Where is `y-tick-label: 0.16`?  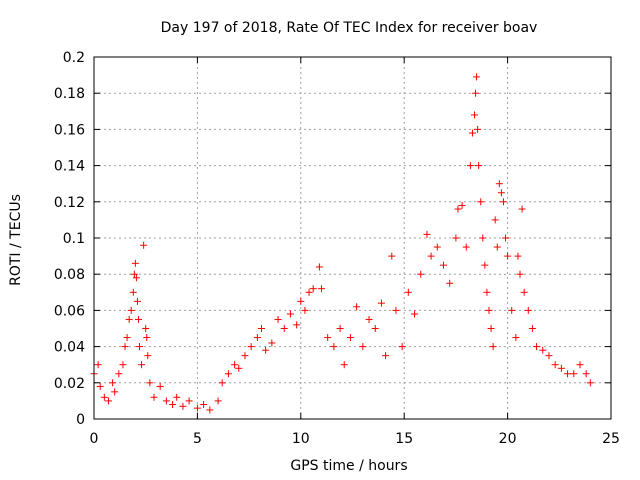
y-tick-label: 0.16 is located at coordinates (69, 130).